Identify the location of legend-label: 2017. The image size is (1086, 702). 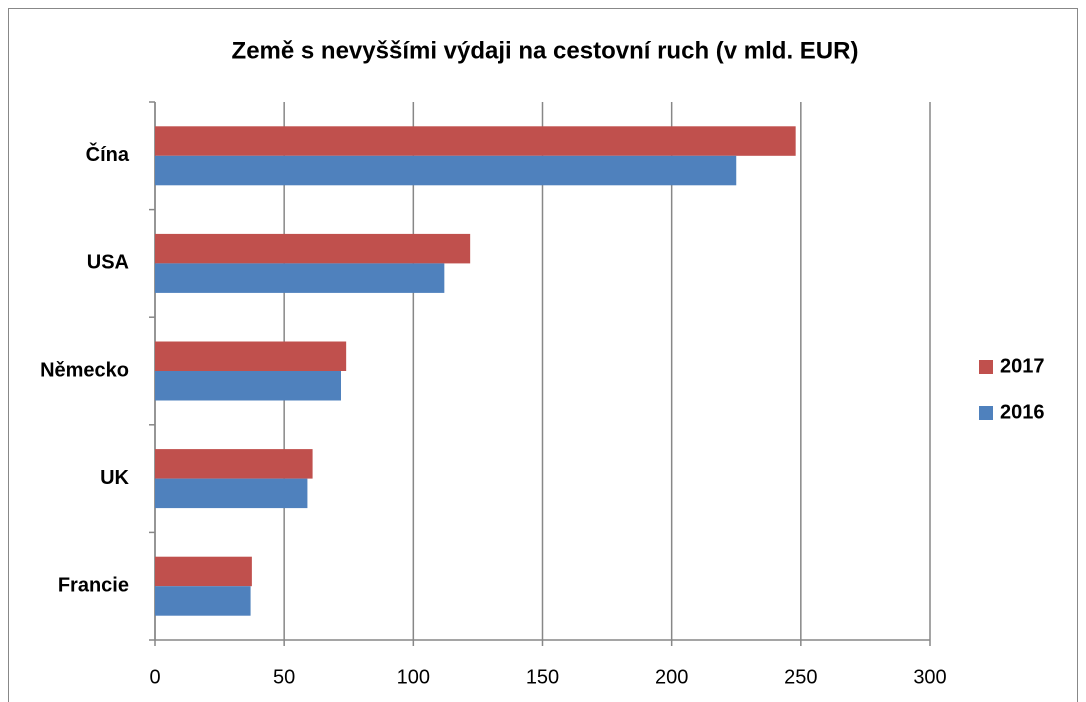
(1022, 366).